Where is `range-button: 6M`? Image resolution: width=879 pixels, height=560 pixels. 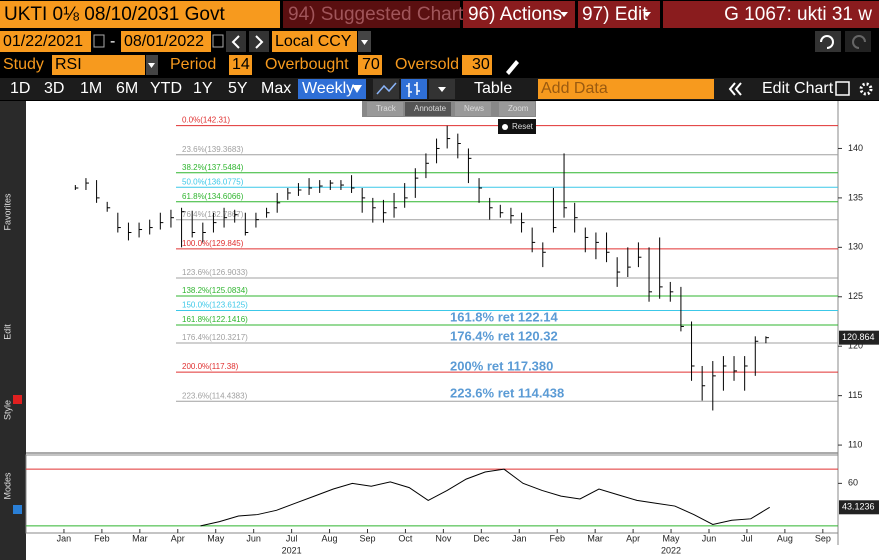 range-button: 6M is located at coordinates (127, 88).